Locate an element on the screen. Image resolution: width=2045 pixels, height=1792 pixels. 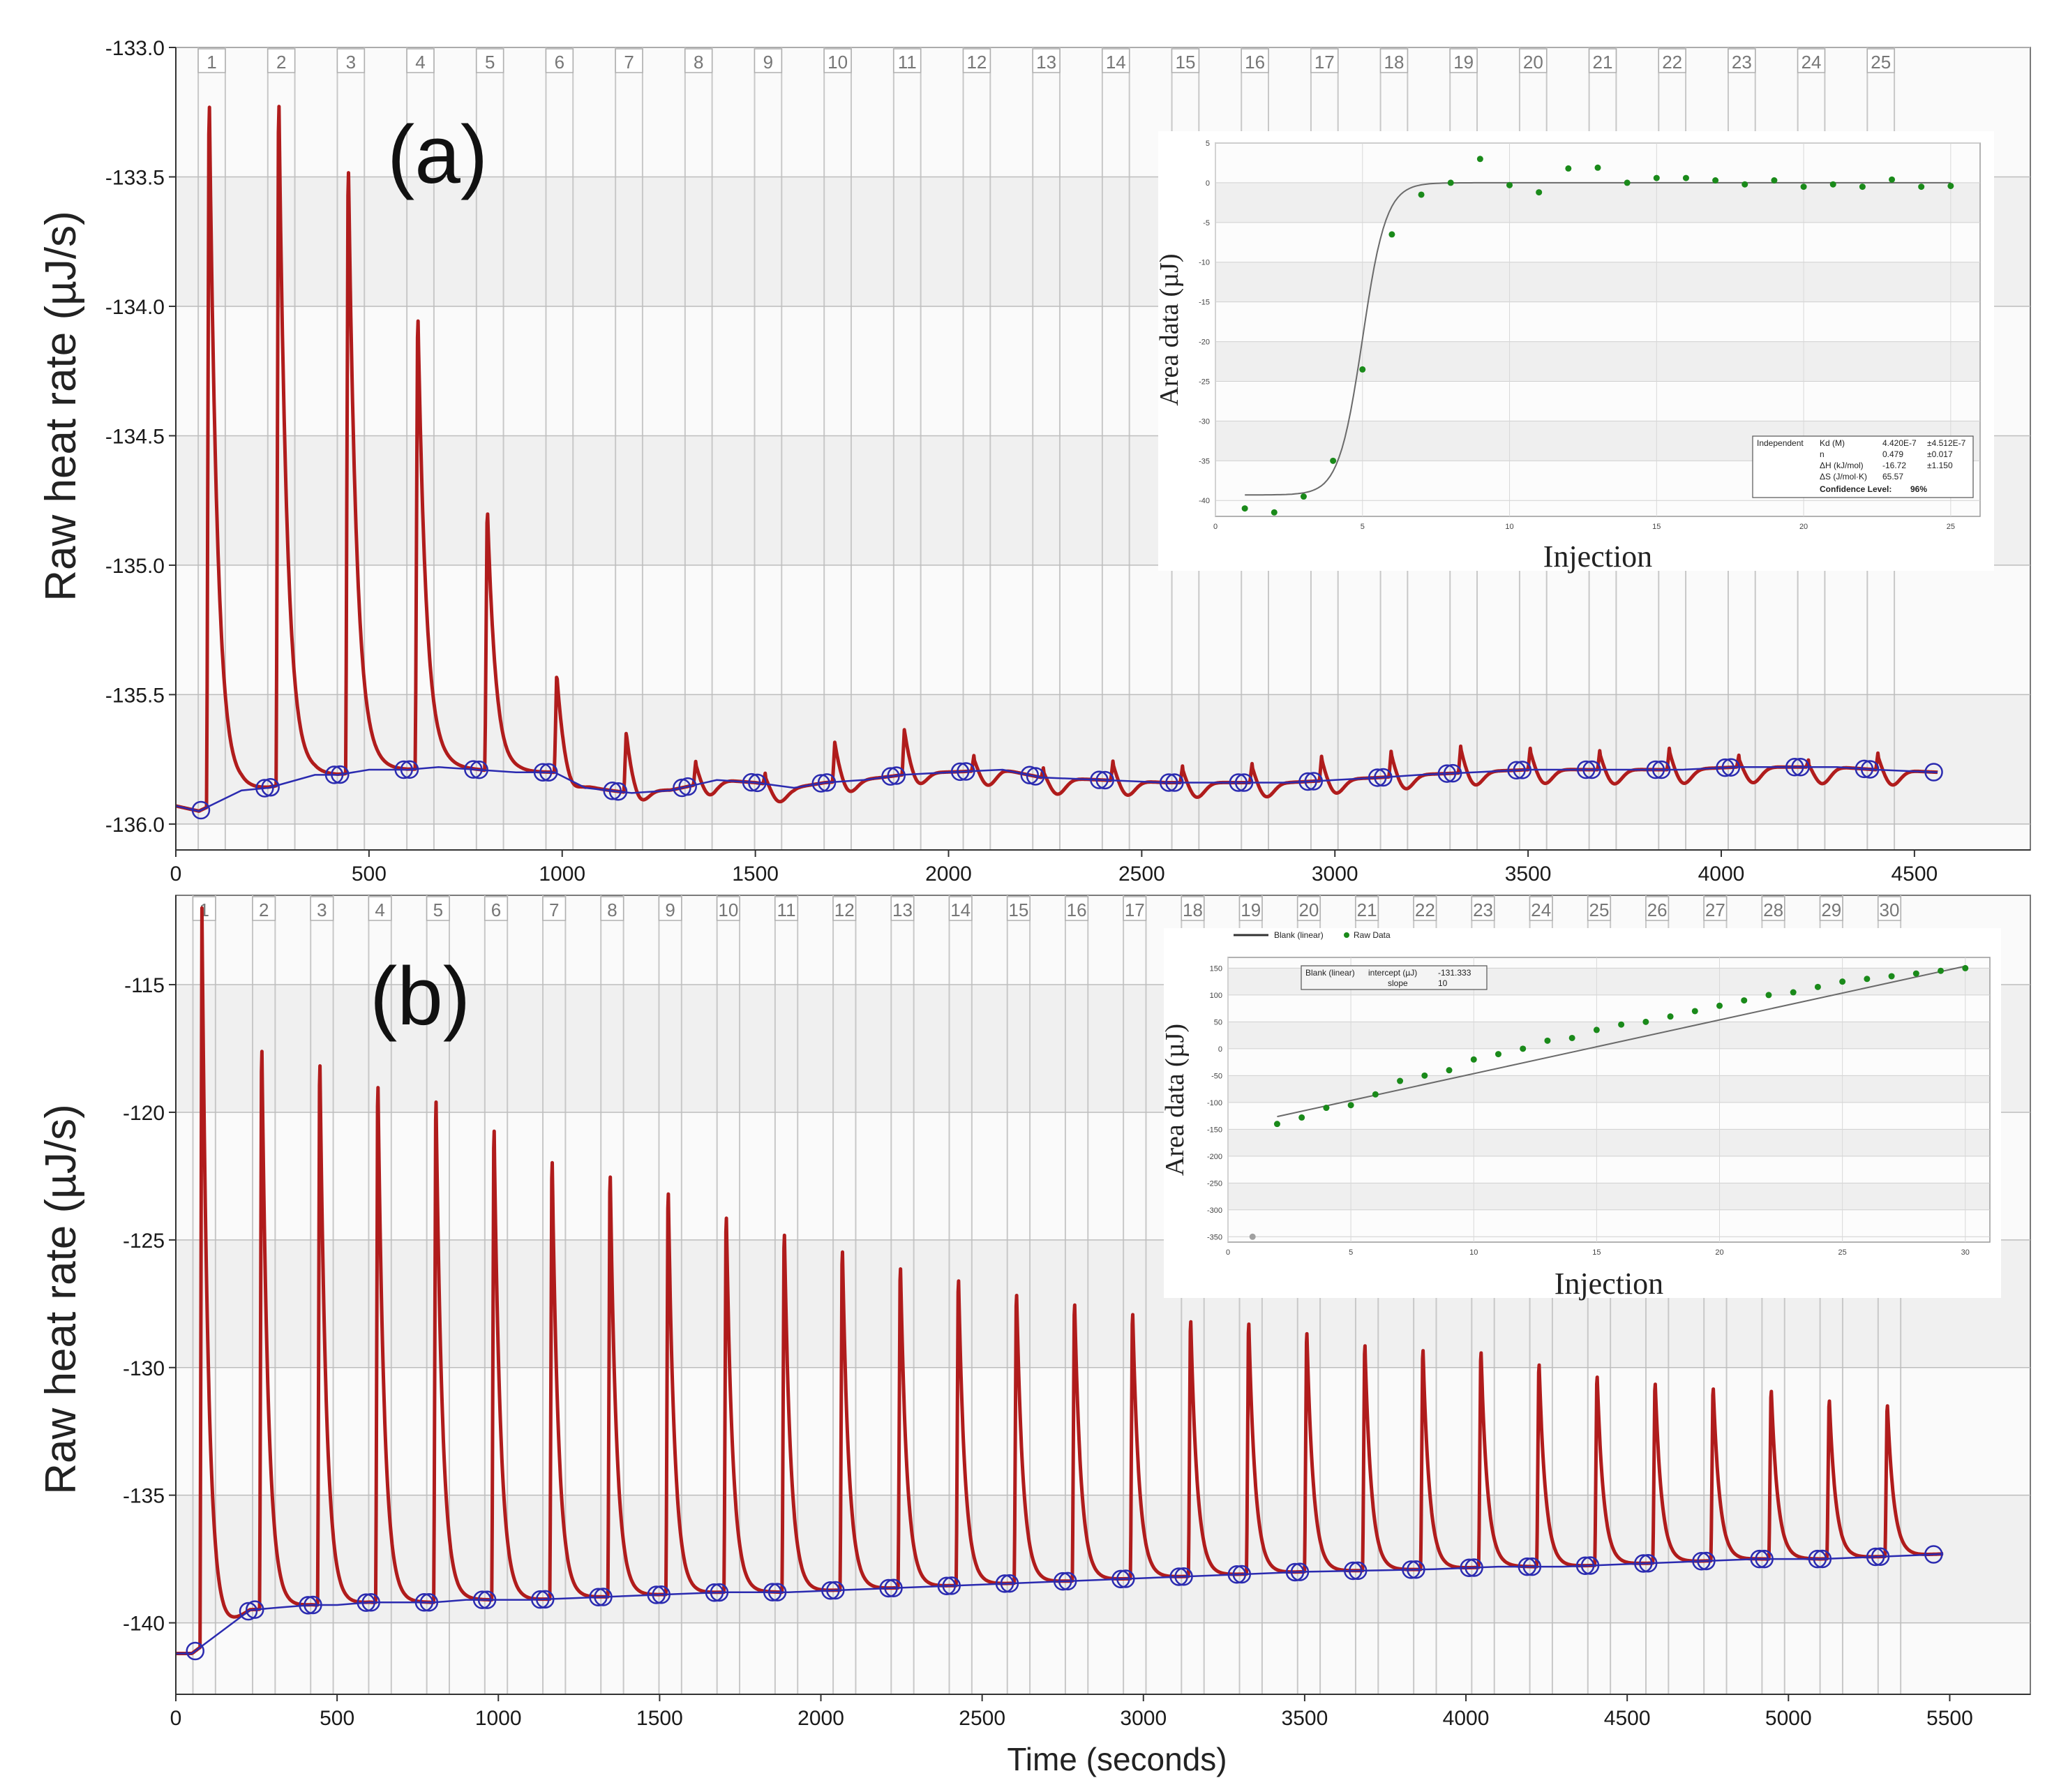
b-injection-number: 24 is located at coordinates (1541, 909).